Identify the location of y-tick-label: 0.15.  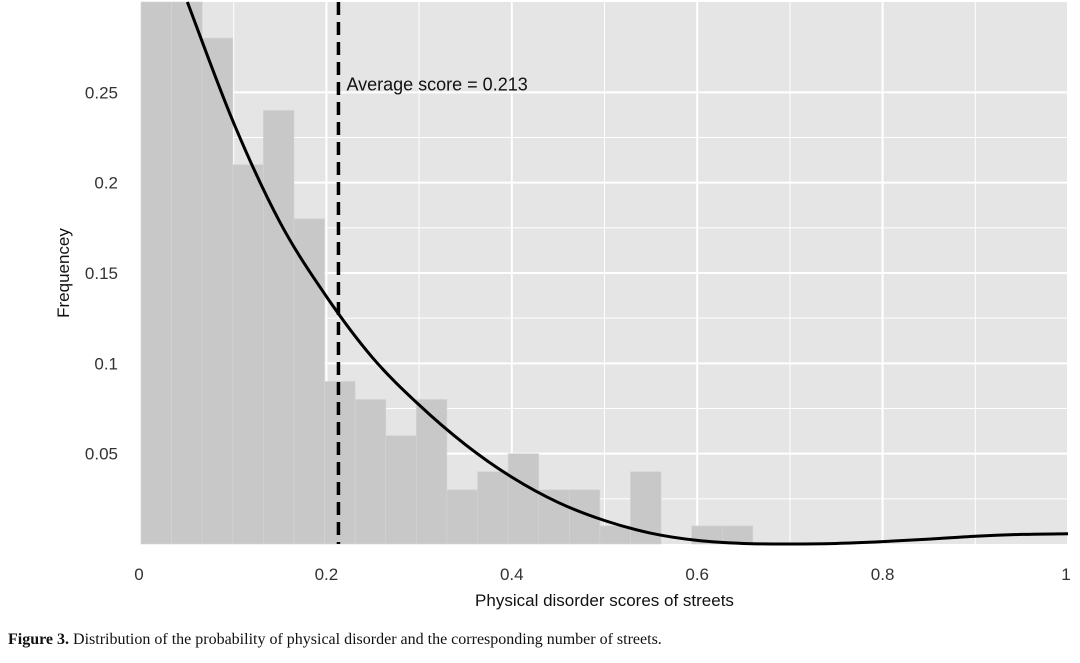
(101, 273).